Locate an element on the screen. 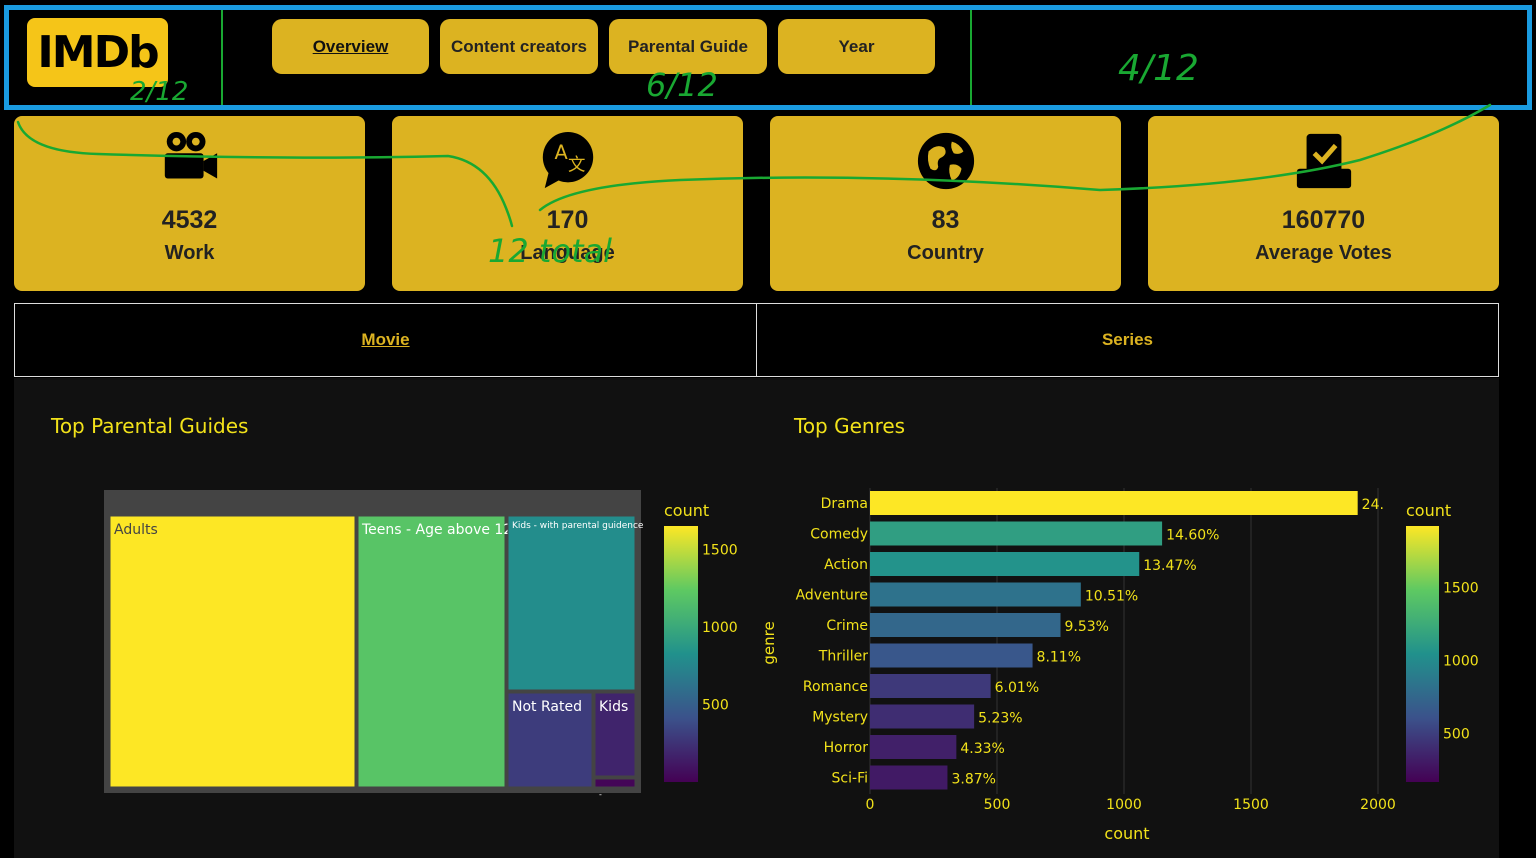 Image resolution: width=1536 pixels, height=858 pixels. x-axis-label: count is located at coordinates (1126, 833).